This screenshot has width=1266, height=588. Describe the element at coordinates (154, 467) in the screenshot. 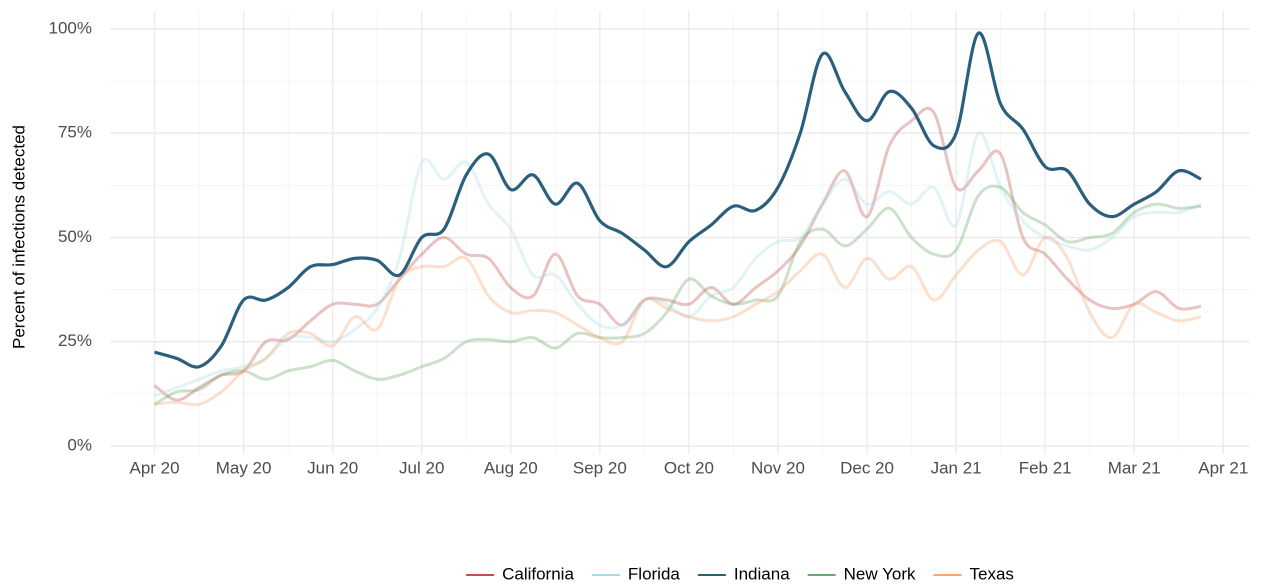

I see `x-tick-label: Apr 20` at that location.